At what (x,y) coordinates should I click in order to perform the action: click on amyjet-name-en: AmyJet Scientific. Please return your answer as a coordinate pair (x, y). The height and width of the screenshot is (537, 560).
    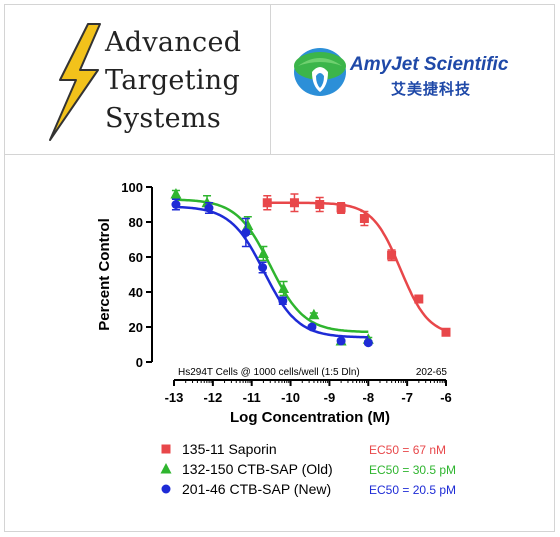
    Looking at the image, I should click on (429, 64).